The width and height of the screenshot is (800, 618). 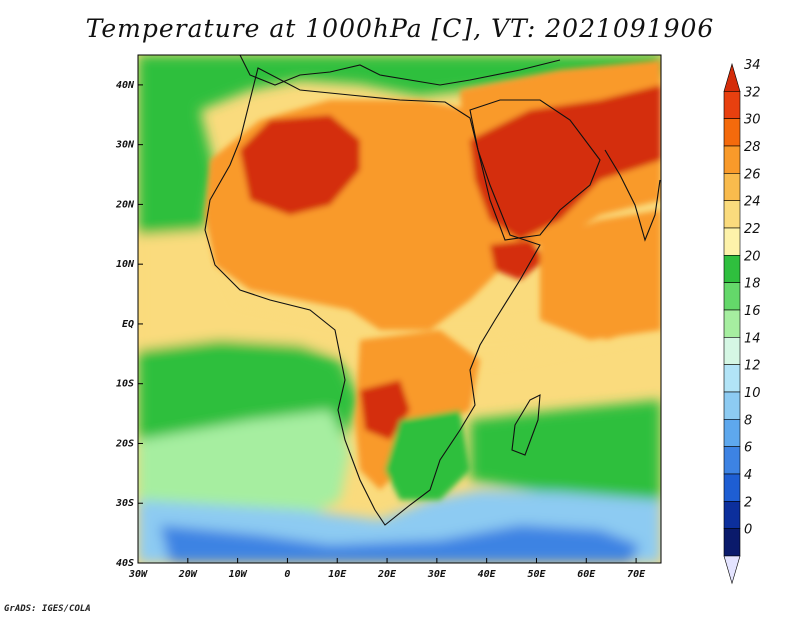 What do you see at coordinates (748, 502) in the screenshot?
I see `colorbar-label: 2` at bounding box center [748, 502].